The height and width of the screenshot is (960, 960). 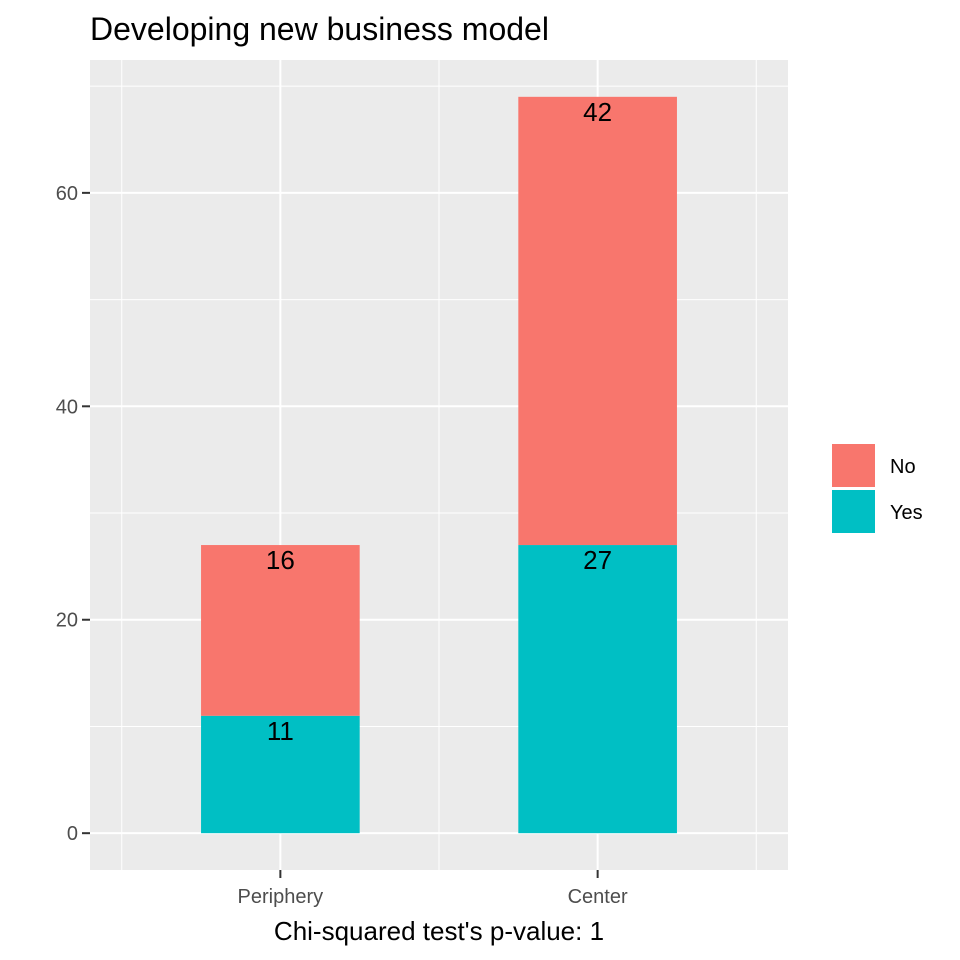 I want to click on data-label-periphery-no: 16, so click(x=280, y=560).